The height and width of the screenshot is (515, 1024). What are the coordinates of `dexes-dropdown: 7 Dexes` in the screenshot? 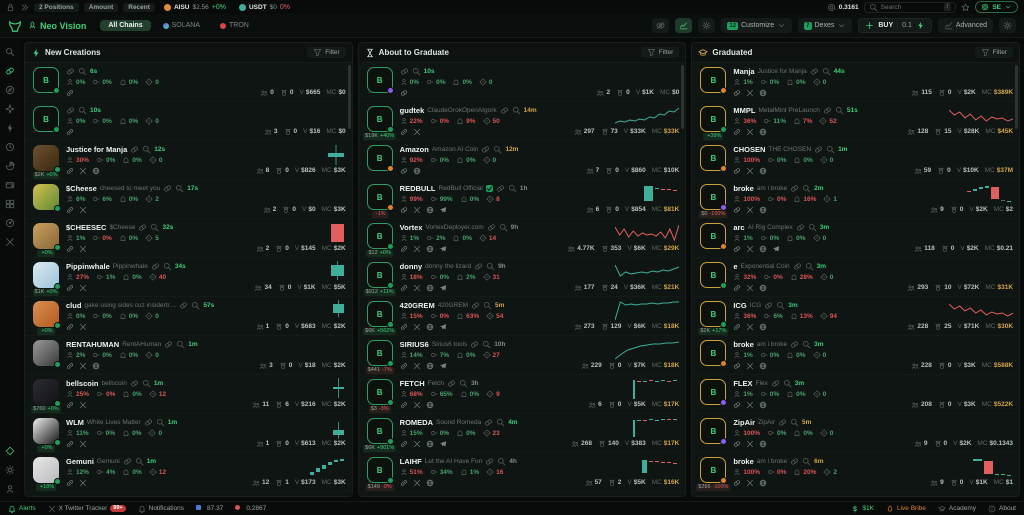 It's located at (825, 25).